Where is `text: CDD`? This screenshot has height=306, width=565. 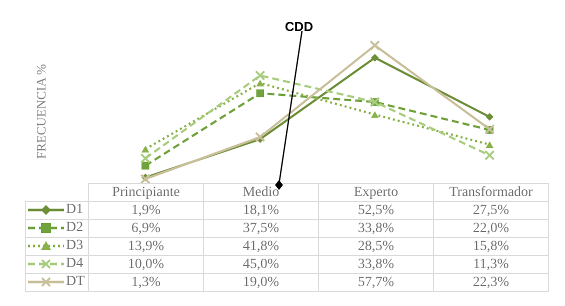
text: CDD is located at coordinates (299, 26).